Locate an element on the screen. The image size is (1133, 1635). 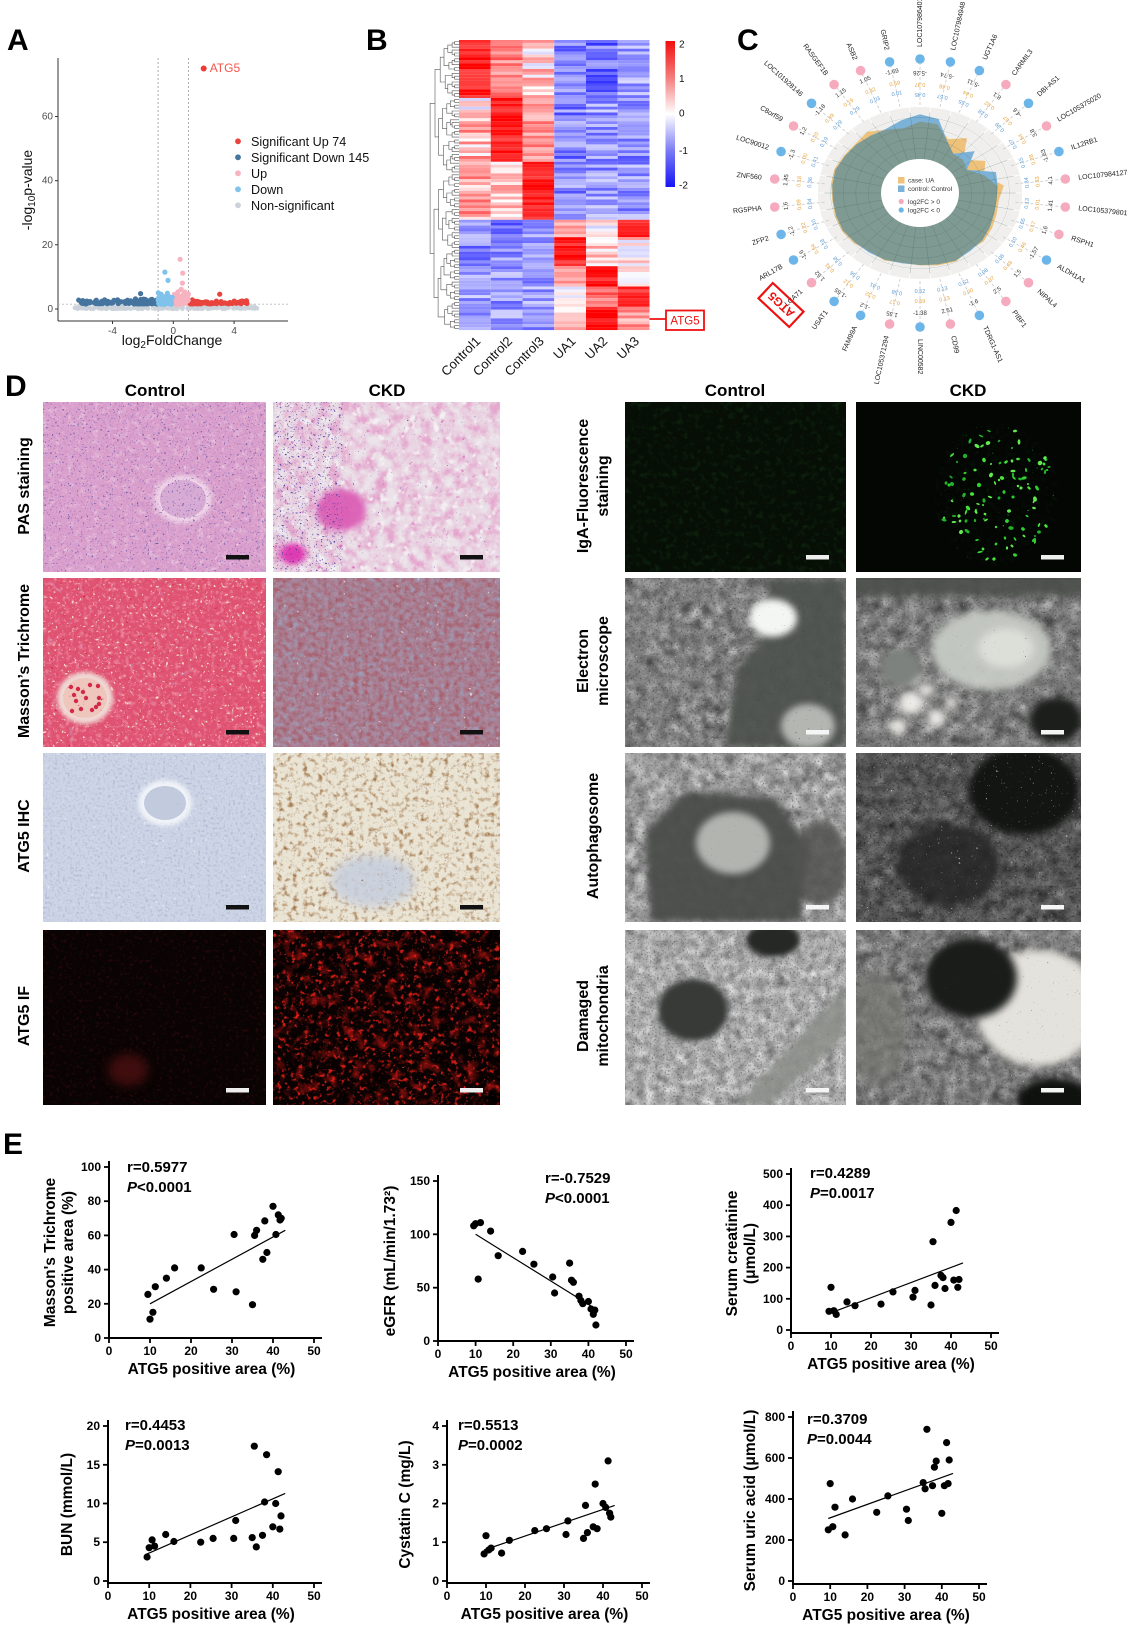
svg-text: 0.32 is located at coordinates (871, 294).